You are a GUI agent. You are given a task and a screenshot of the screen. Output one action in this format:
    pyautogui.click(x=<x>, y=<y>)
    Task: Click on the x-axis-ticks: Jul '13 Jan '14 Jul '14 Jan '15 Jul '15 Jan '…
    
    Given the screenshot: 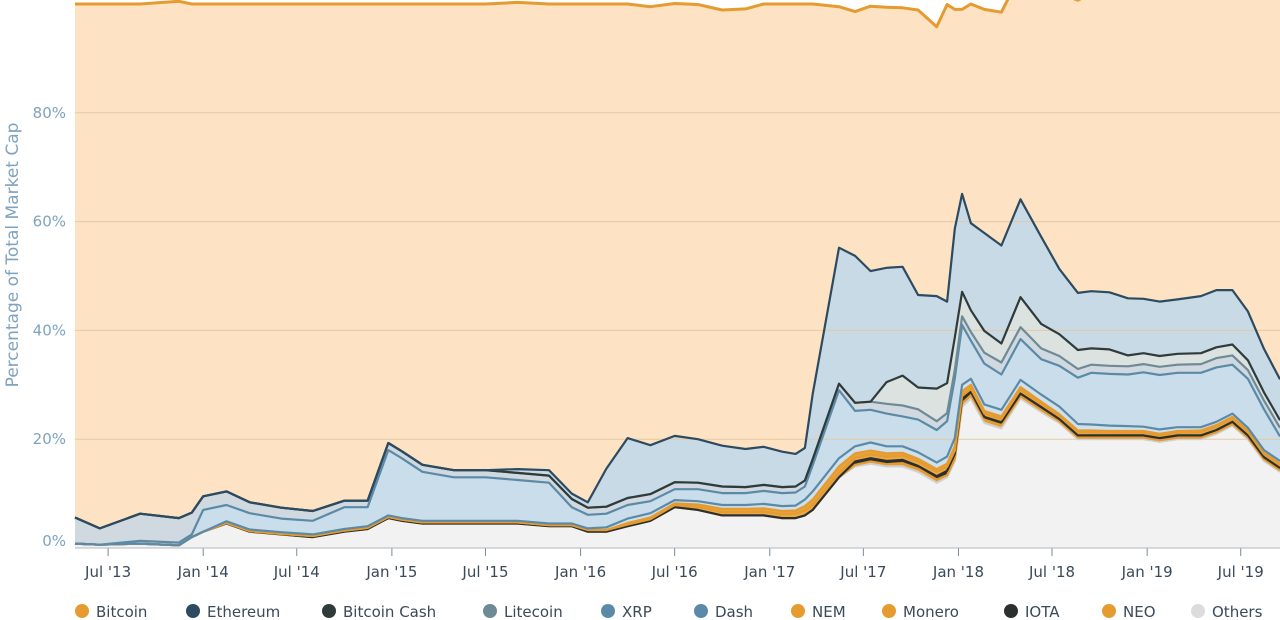 What is the action you would take?
    pyautogui.click(x=677, y=564)
    